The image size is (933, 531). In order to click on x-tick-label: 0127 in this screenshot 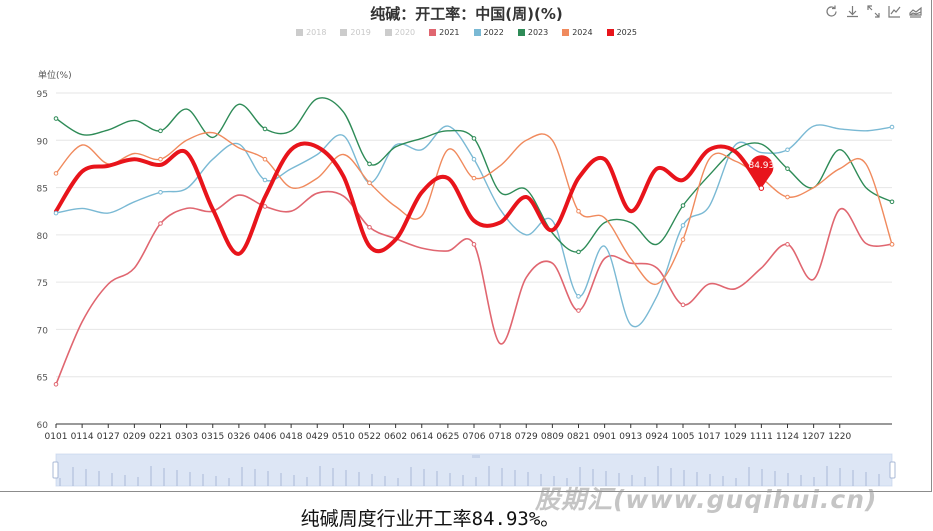, I will do `click(108, 437)`.